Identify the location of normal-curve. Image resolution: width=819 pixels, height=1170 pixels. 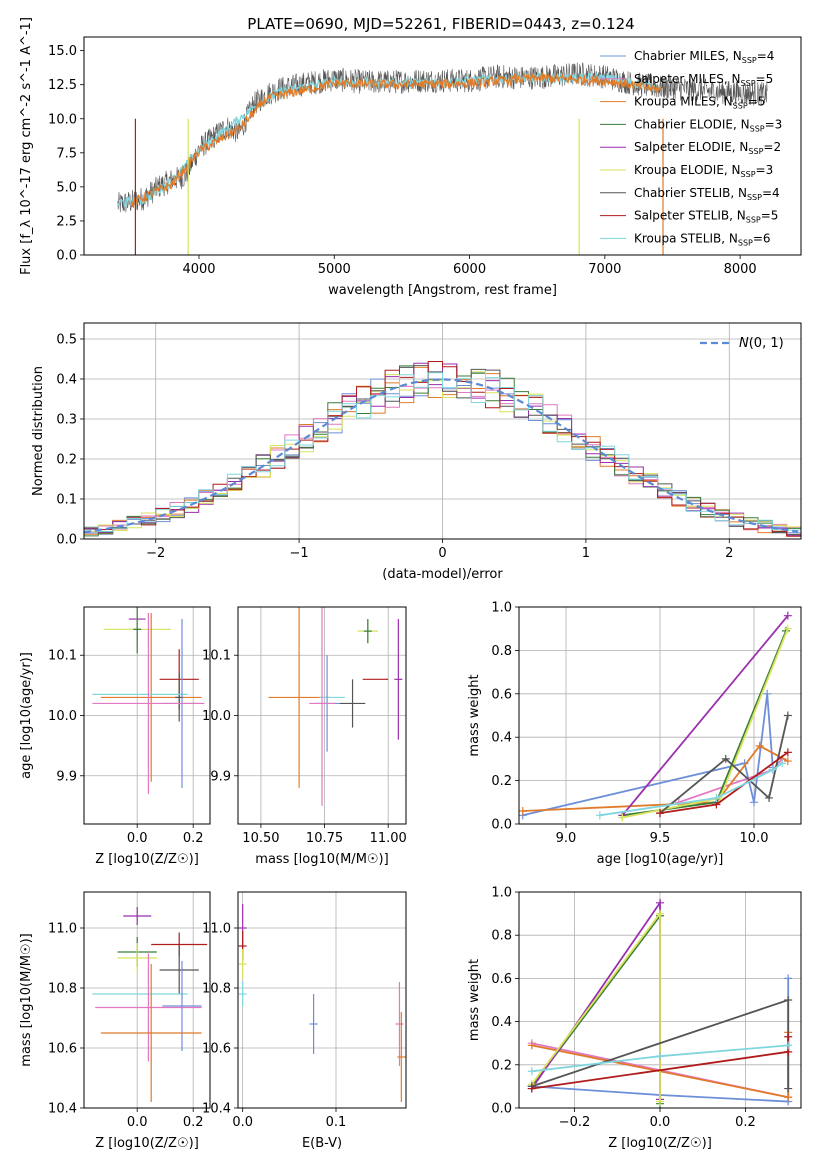
(441, 456).